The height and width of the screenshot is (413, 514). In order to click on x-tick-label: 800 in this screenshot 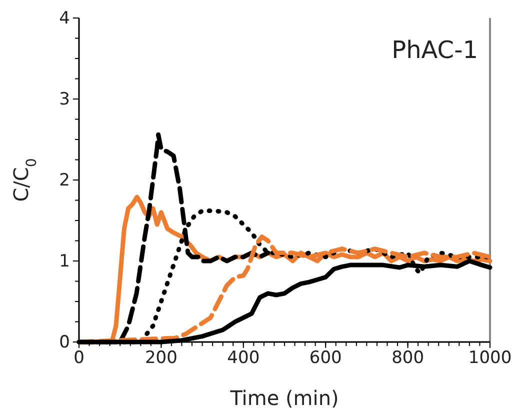, I will do `click(408, 358)`.